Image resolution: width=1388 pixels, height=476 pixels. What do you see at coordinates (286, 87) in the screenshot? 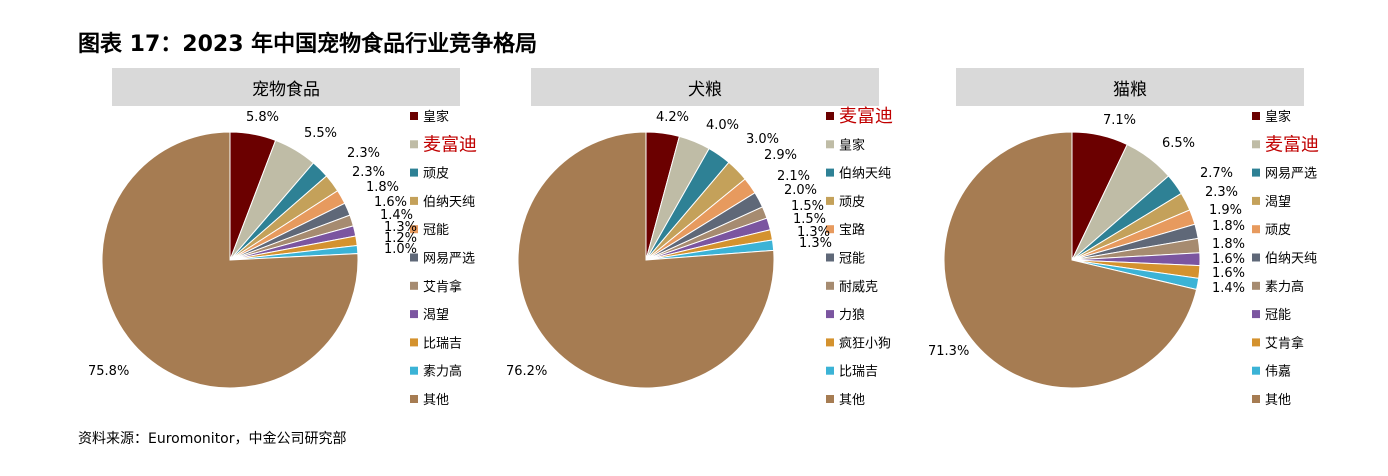
I see `pie-title-pet-food: 宠物食品` at bounding box center [286, 87].